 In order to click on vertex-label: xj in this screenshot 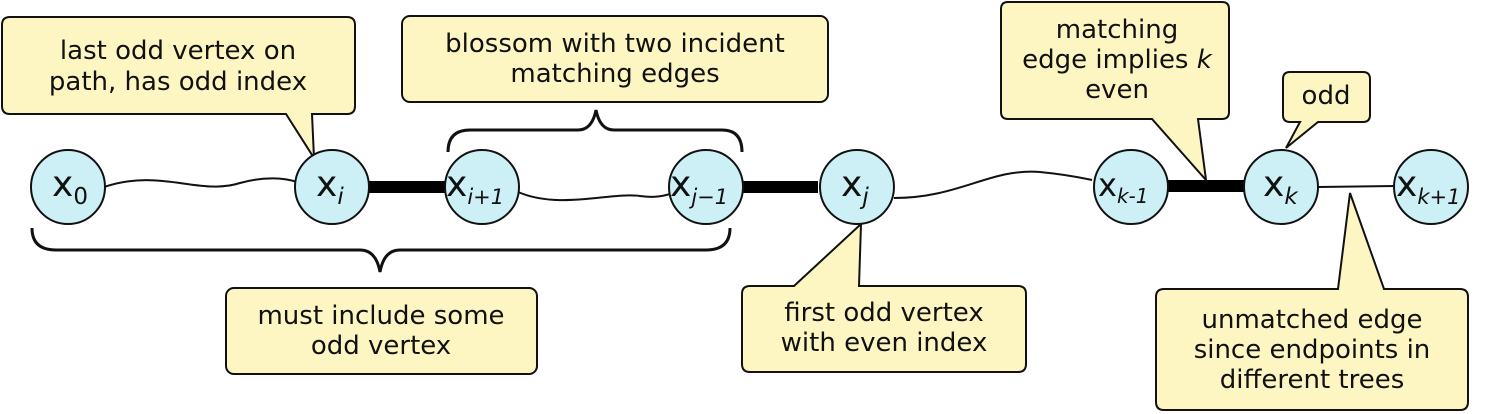, I will do `click(855, 187)`.